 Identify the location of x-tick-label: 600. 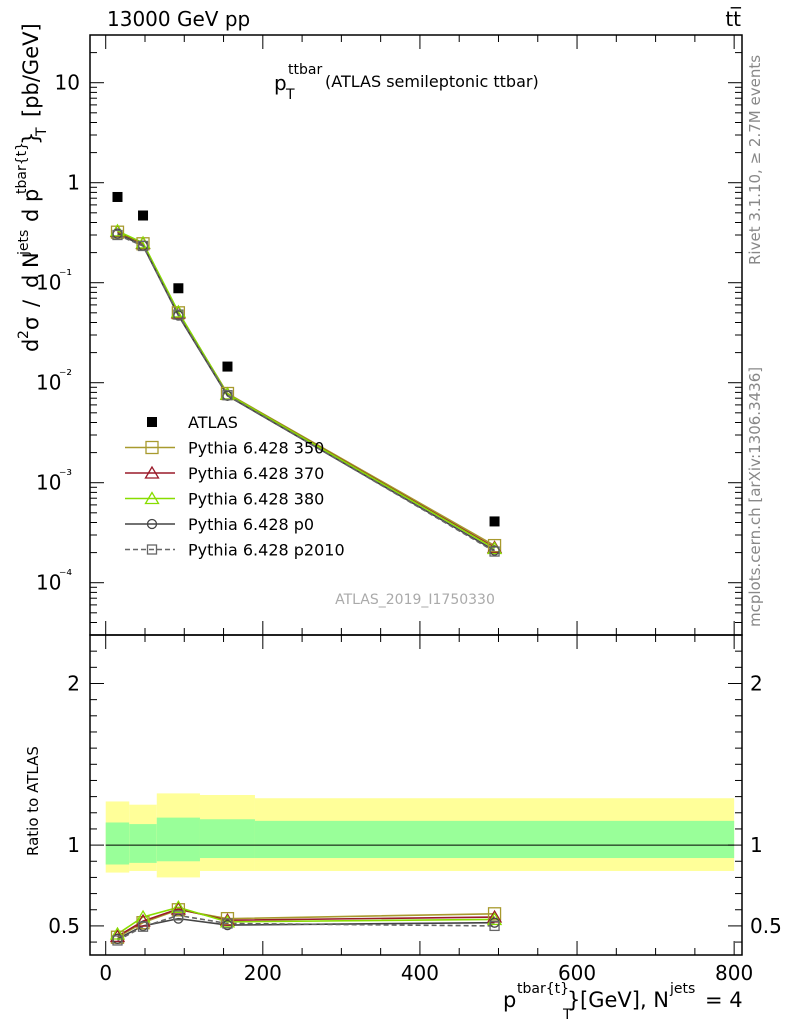
(577, 973).